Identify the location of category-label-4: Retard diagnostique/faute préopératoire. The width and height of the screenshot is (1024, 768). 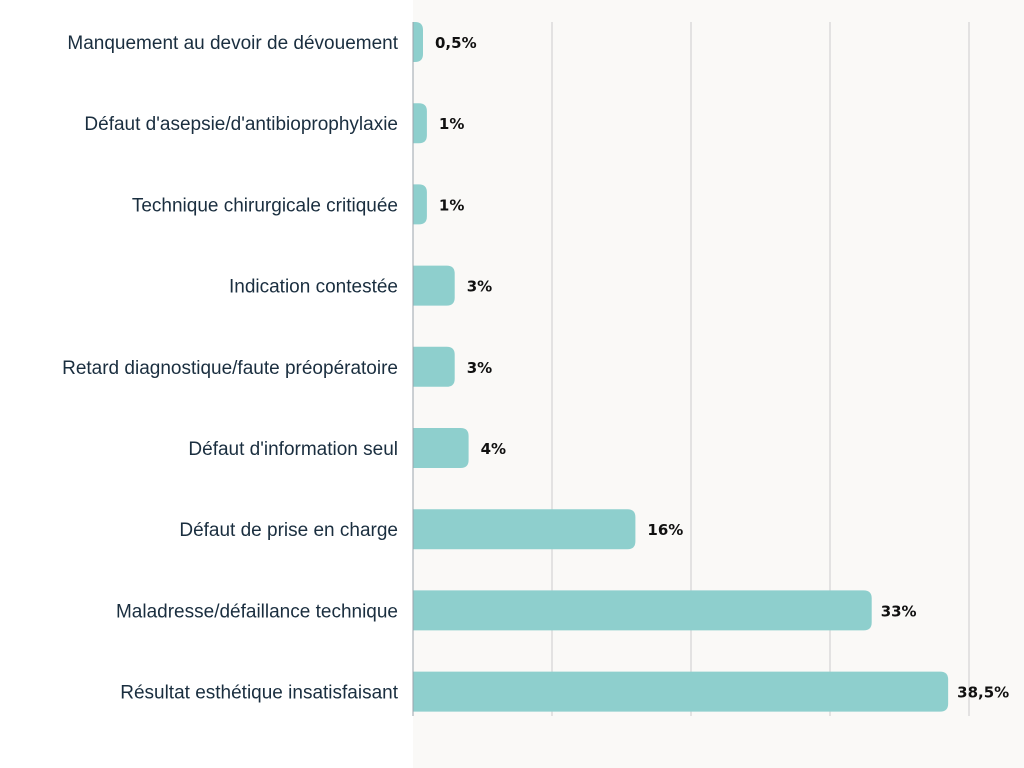
(230, 368).